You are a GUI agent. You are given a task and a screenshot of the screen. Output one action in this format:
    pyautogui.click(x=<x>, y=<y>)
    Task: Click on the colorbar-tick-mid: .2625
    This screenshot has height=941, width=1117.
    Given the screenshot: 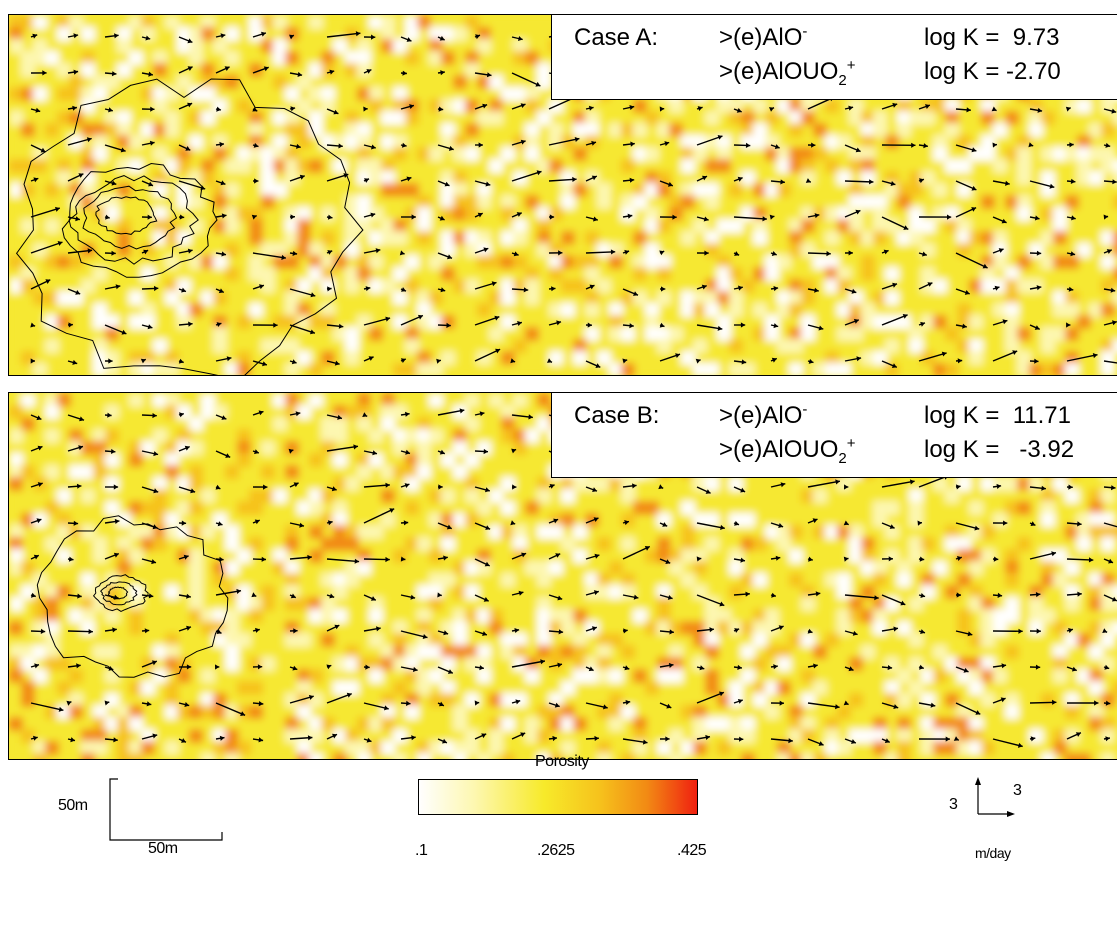 What is the action you would take?
    pyautogui.click(x=556, y=850)
    